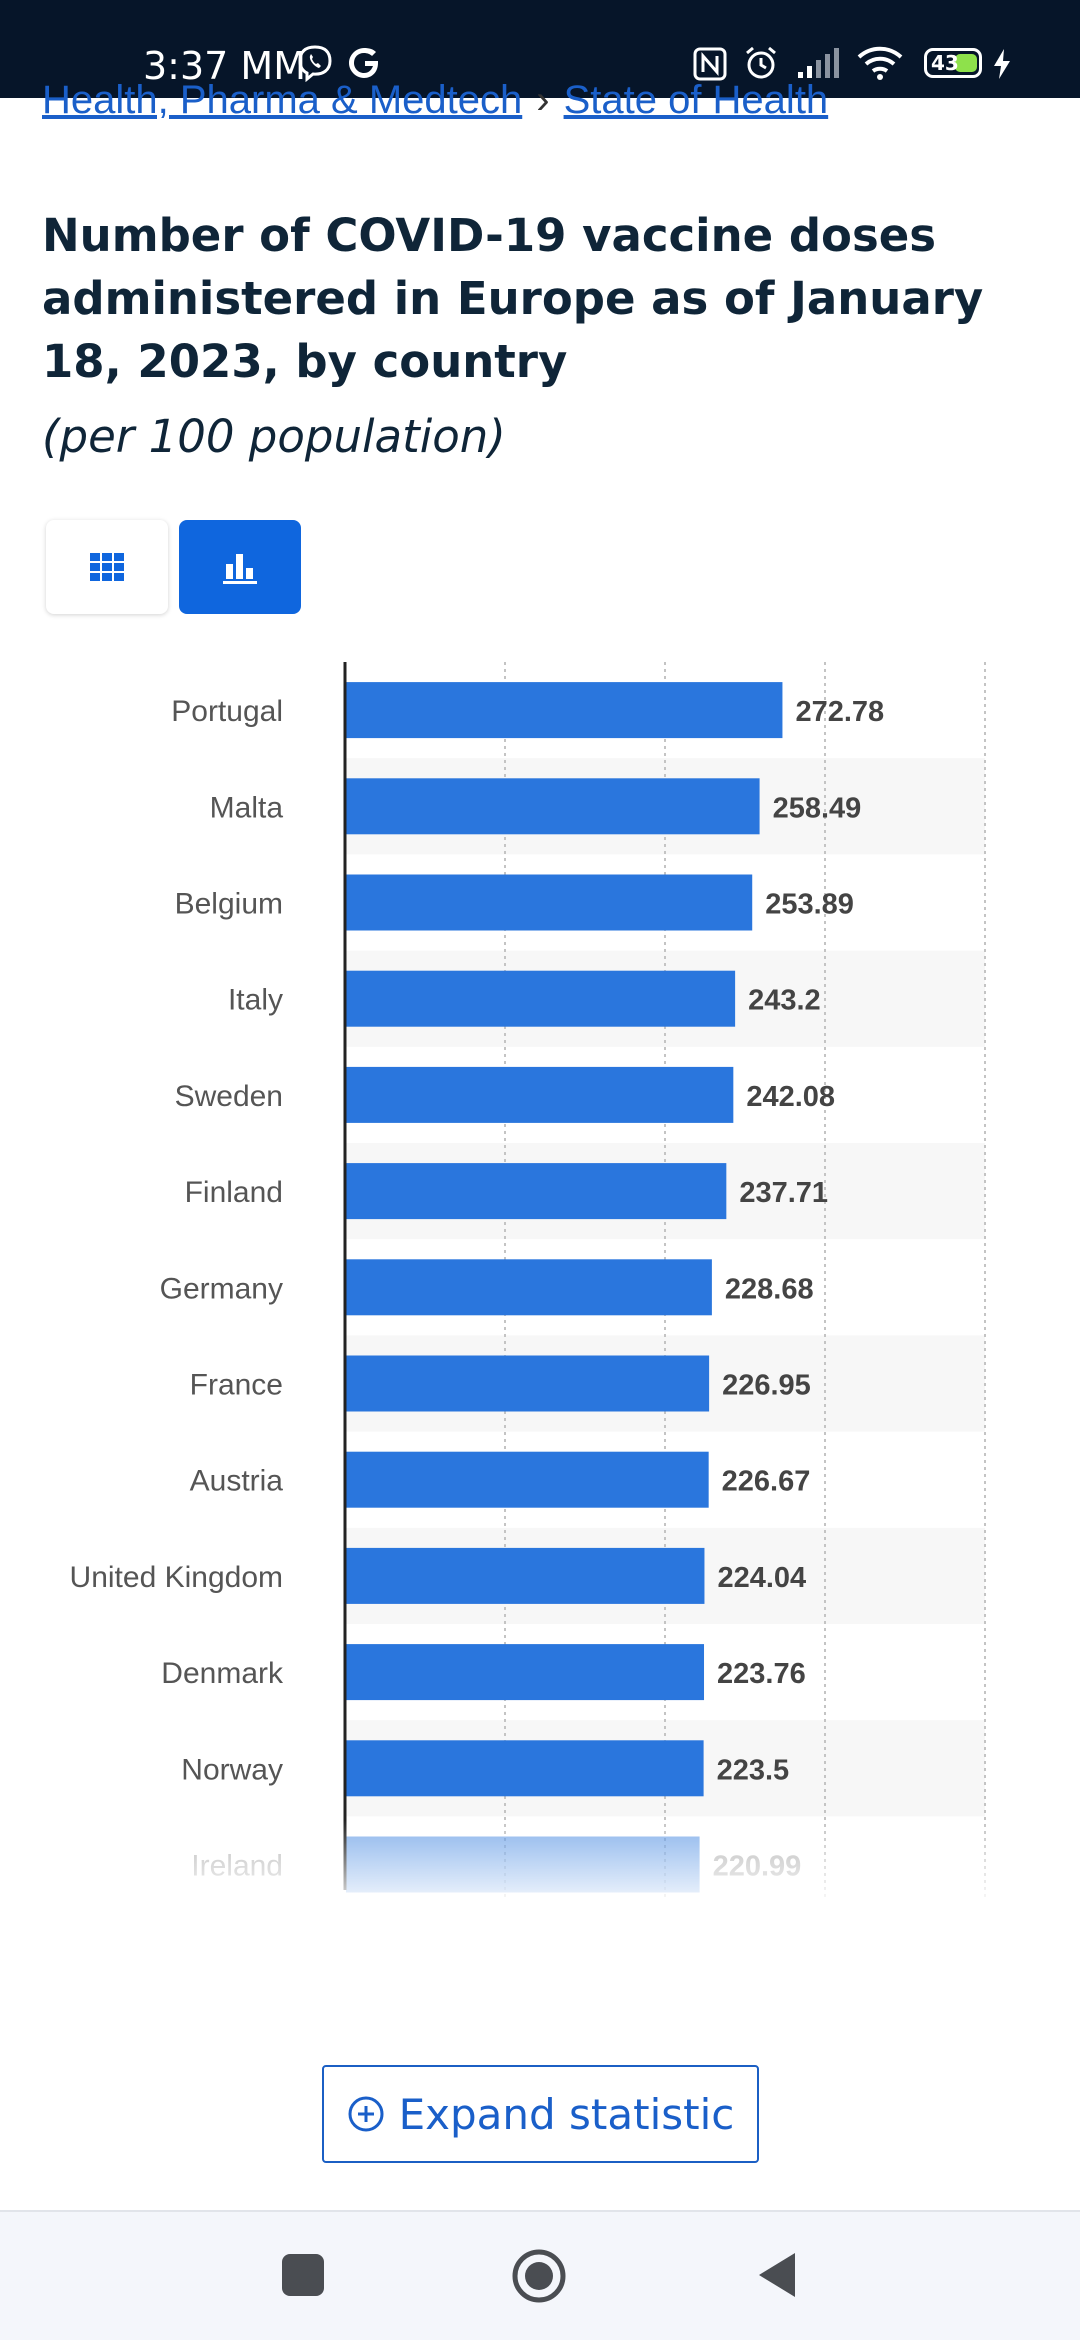  Describe the element at coordinates (303, 2275) in the screenshot. I see `recent-apps-icon` at that location.